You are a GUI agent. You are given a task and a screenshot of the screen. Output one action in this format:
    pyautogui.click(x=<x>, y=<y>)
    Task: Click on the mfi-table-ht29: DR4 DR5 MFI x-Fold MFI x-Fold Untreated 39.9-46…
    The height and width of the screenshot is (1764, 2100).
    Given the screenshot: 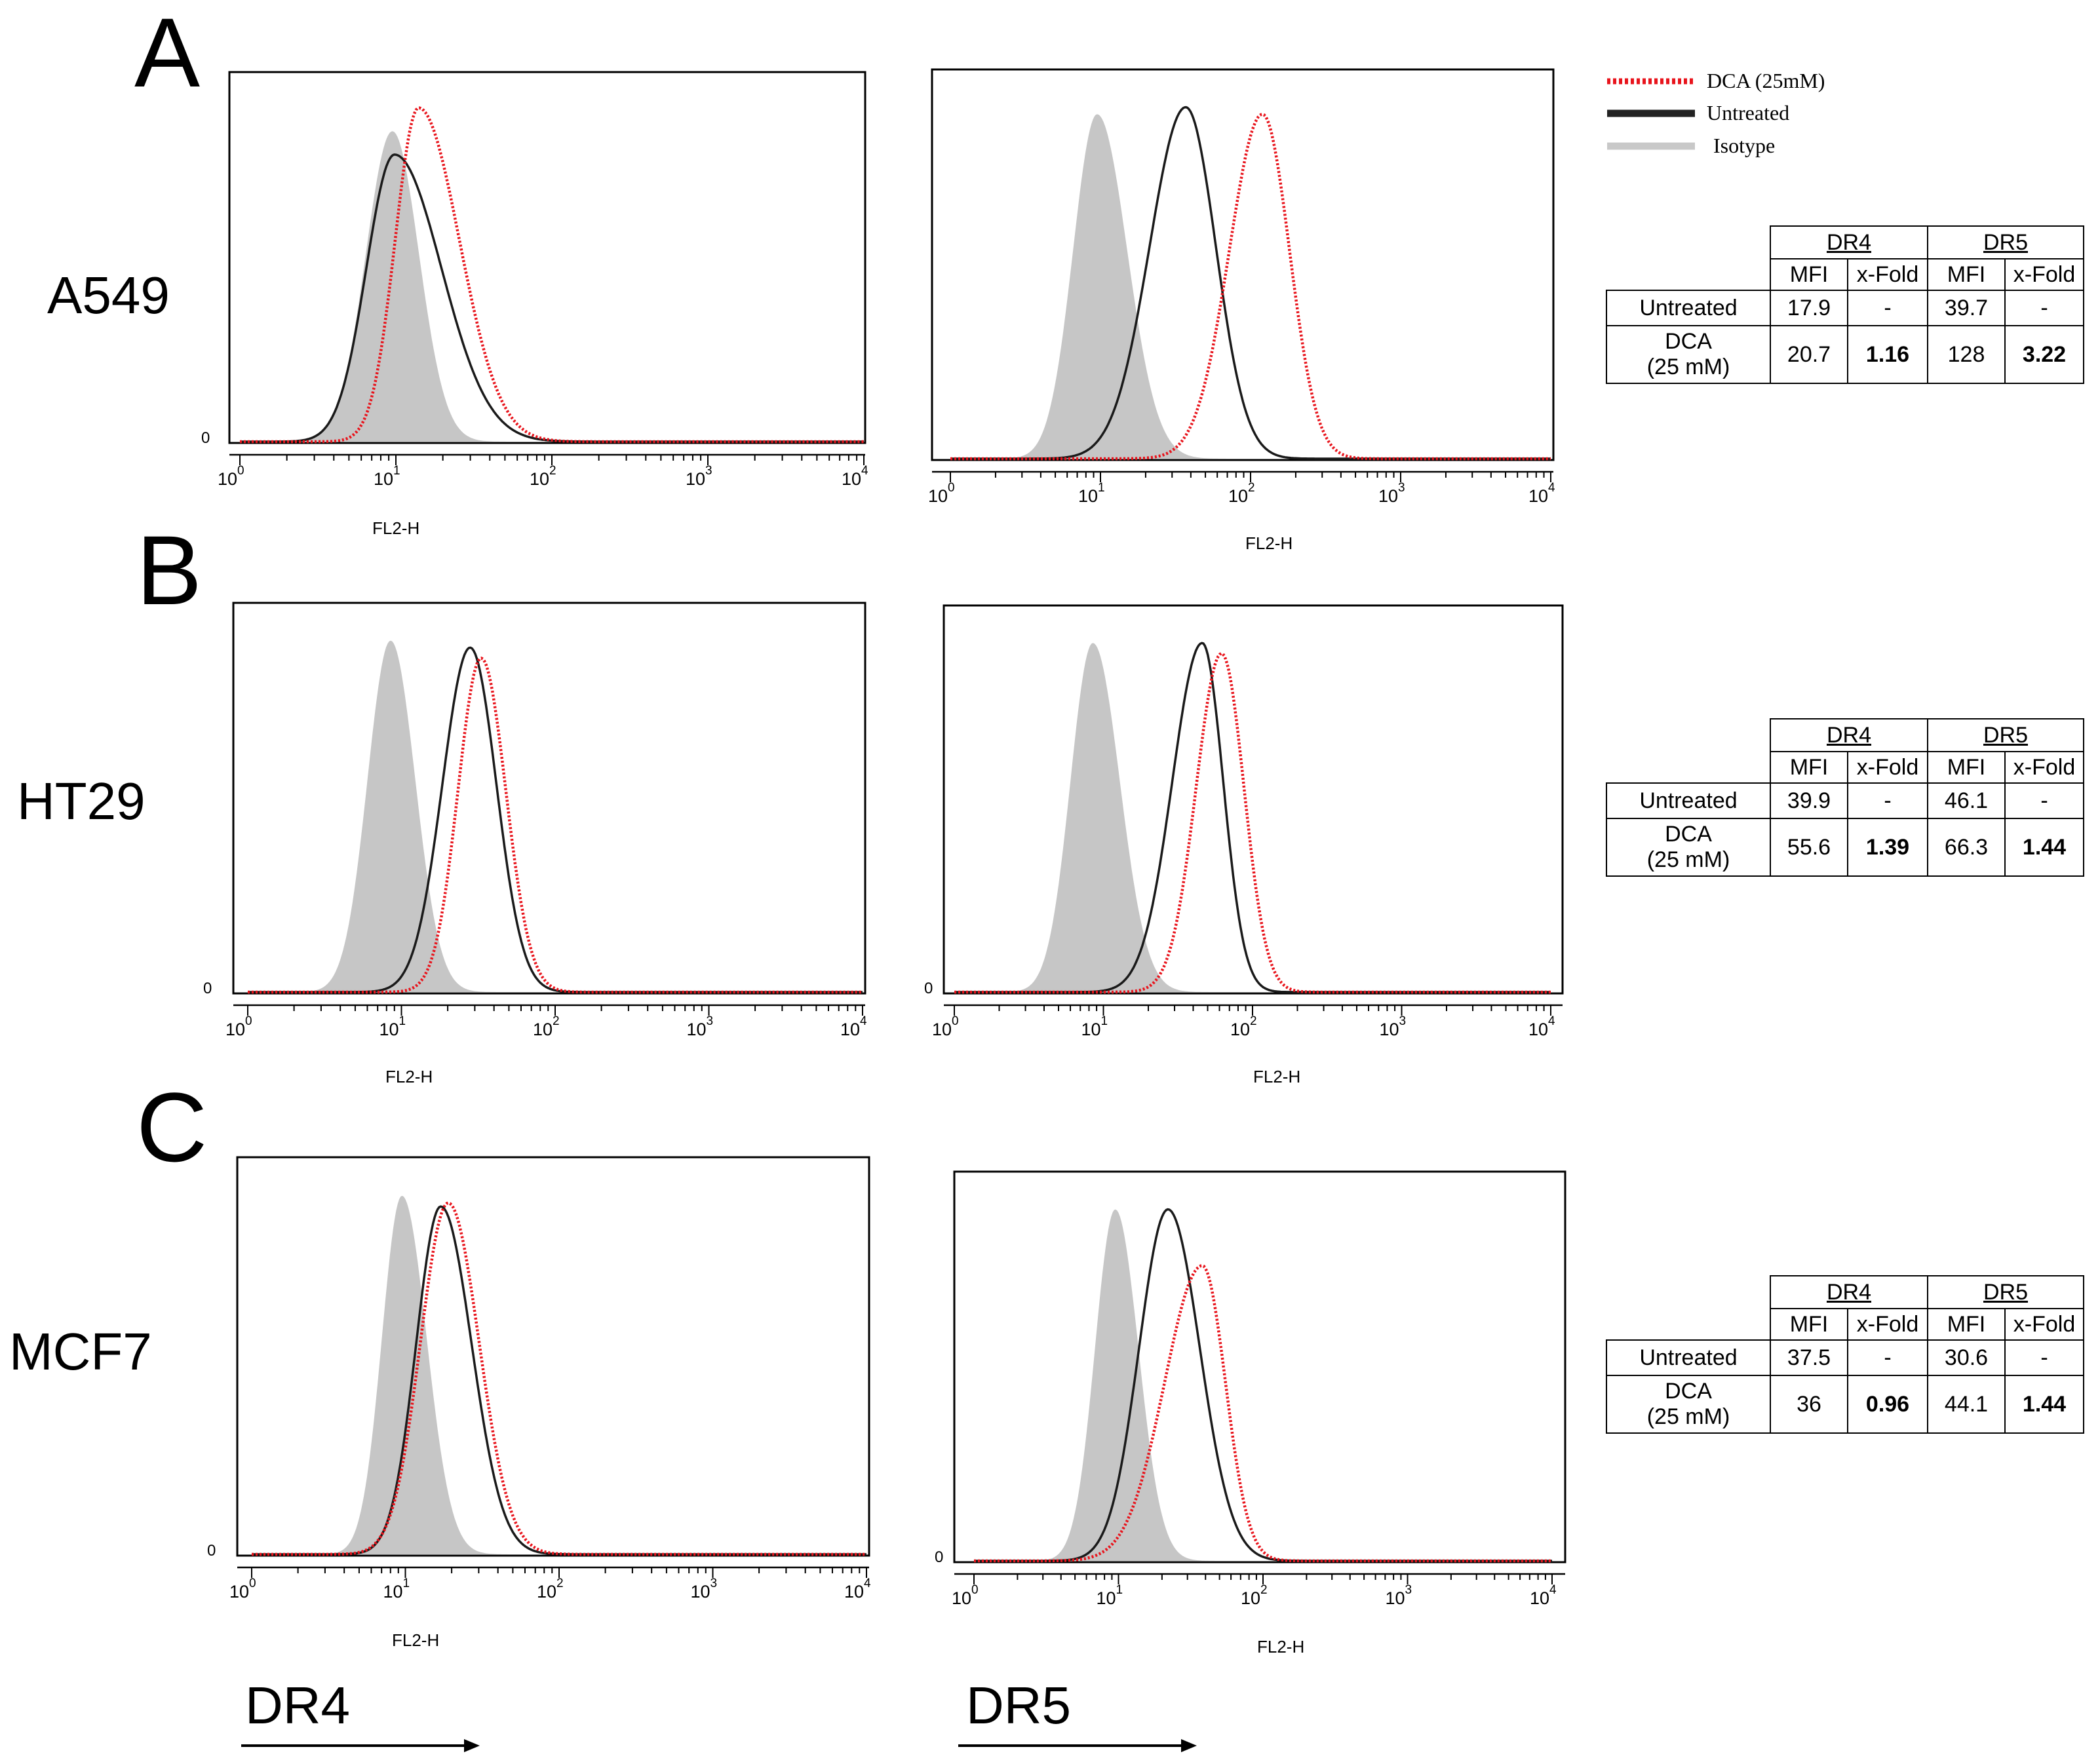 What is the action you would take?
    pyautogui.click(x=1845, y=798)
    